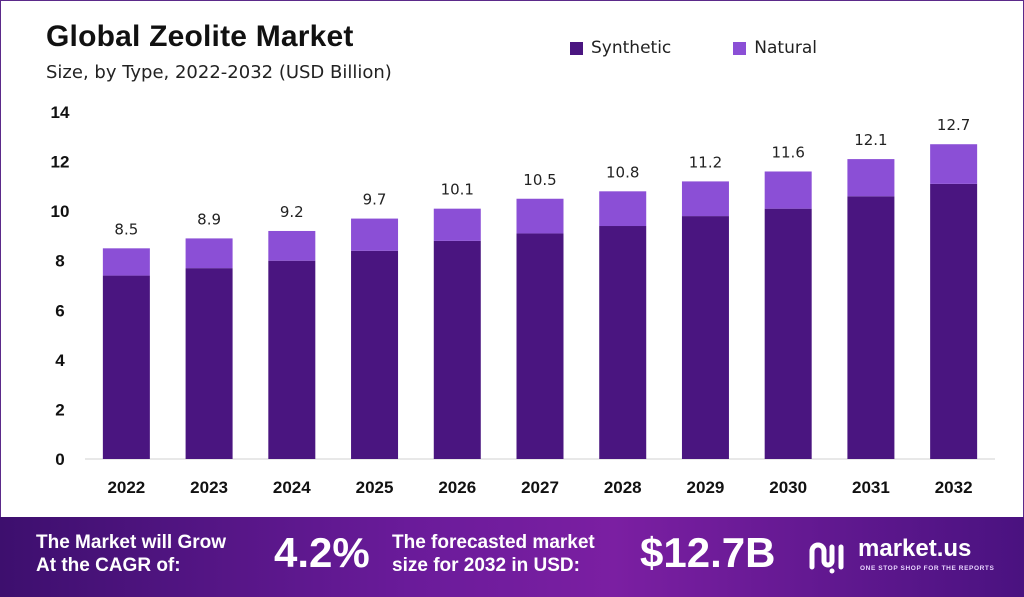 This screenshot has width=1024, height=597. I want to click on x-tick-label: 2023, so click(209, 487).